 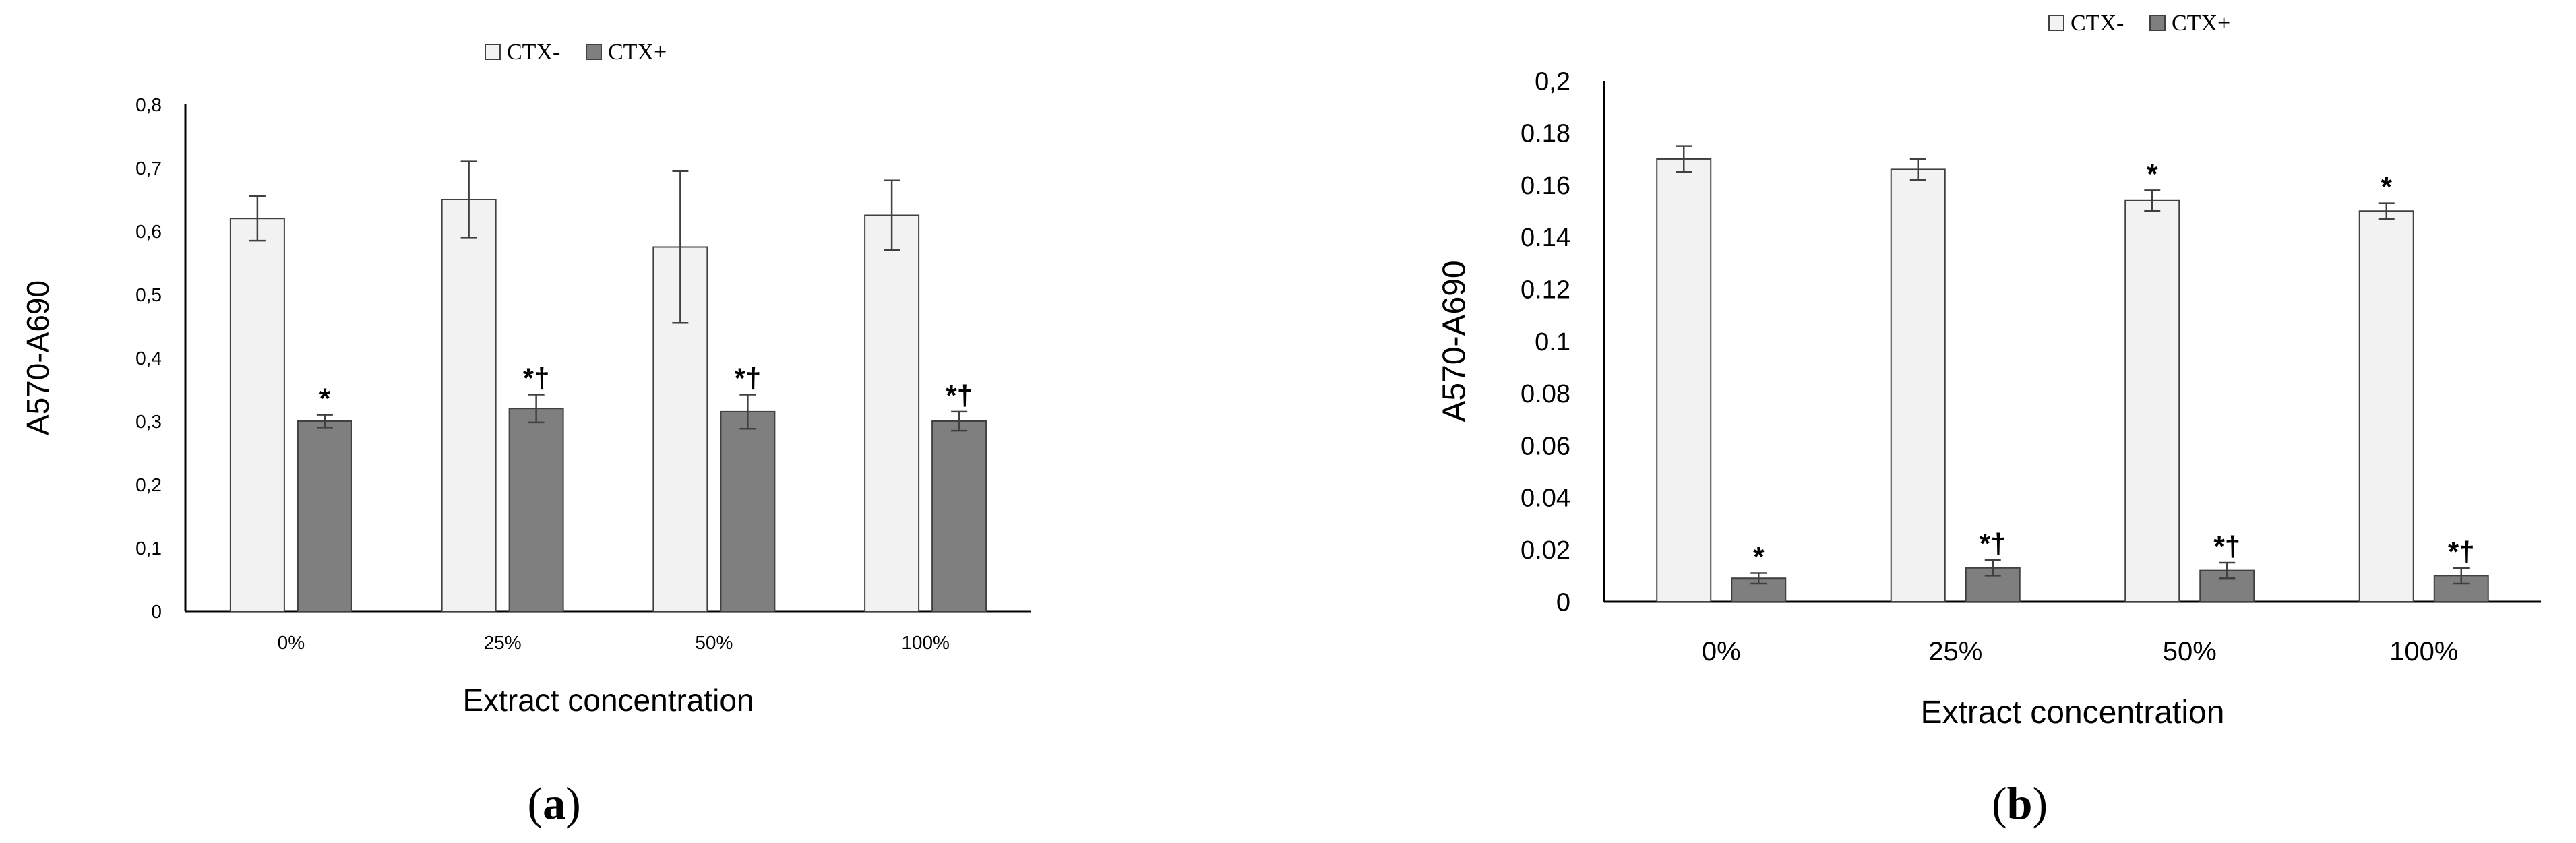 What do you see at coordinates (1545, 186) in the screenshot?
I see `y-tick-label: 0.16` at bounding box center [1545, 186].